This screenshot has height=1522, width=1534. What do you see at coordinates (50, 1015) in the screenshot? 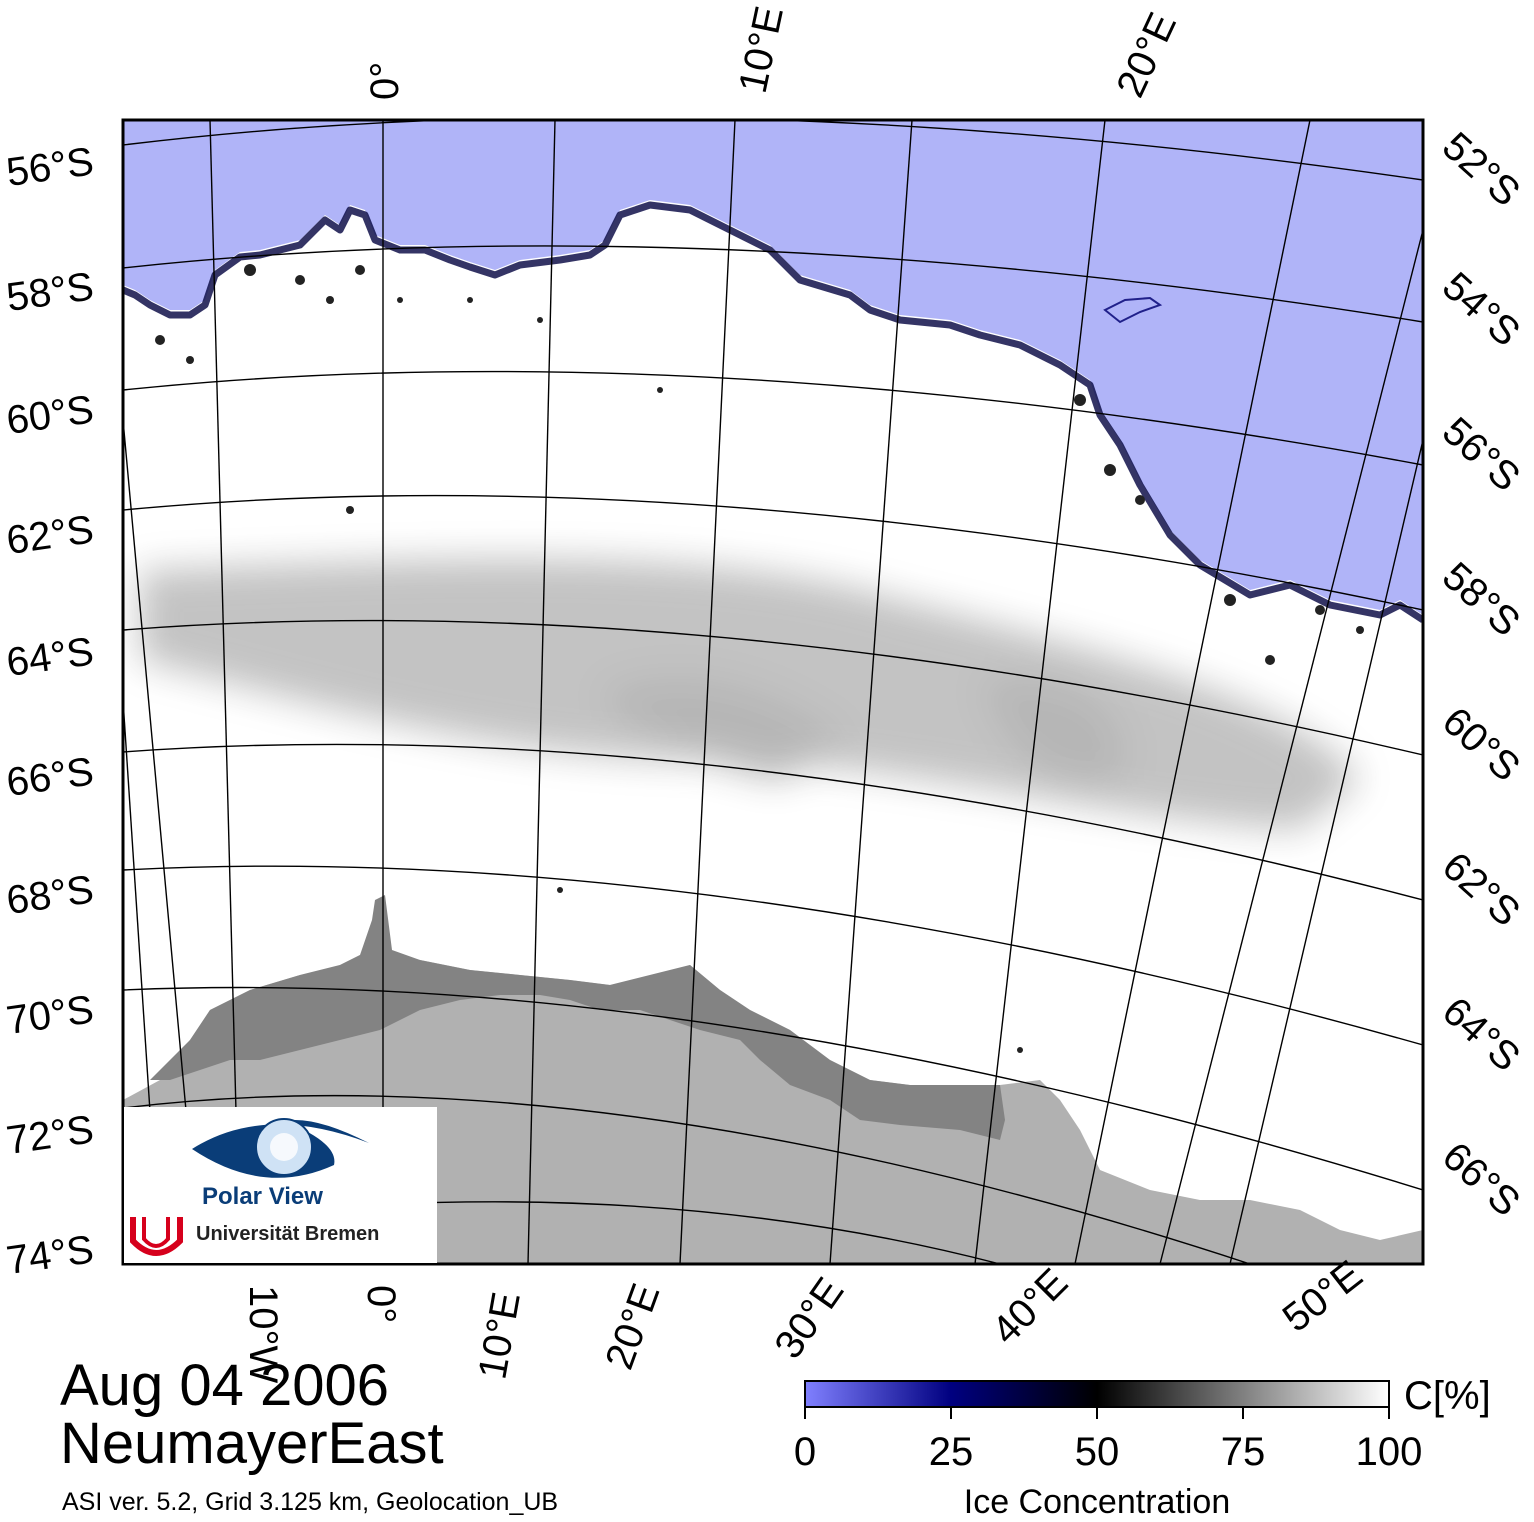
I see `axis-label: 70°S` at bounding box center [50, 1015].